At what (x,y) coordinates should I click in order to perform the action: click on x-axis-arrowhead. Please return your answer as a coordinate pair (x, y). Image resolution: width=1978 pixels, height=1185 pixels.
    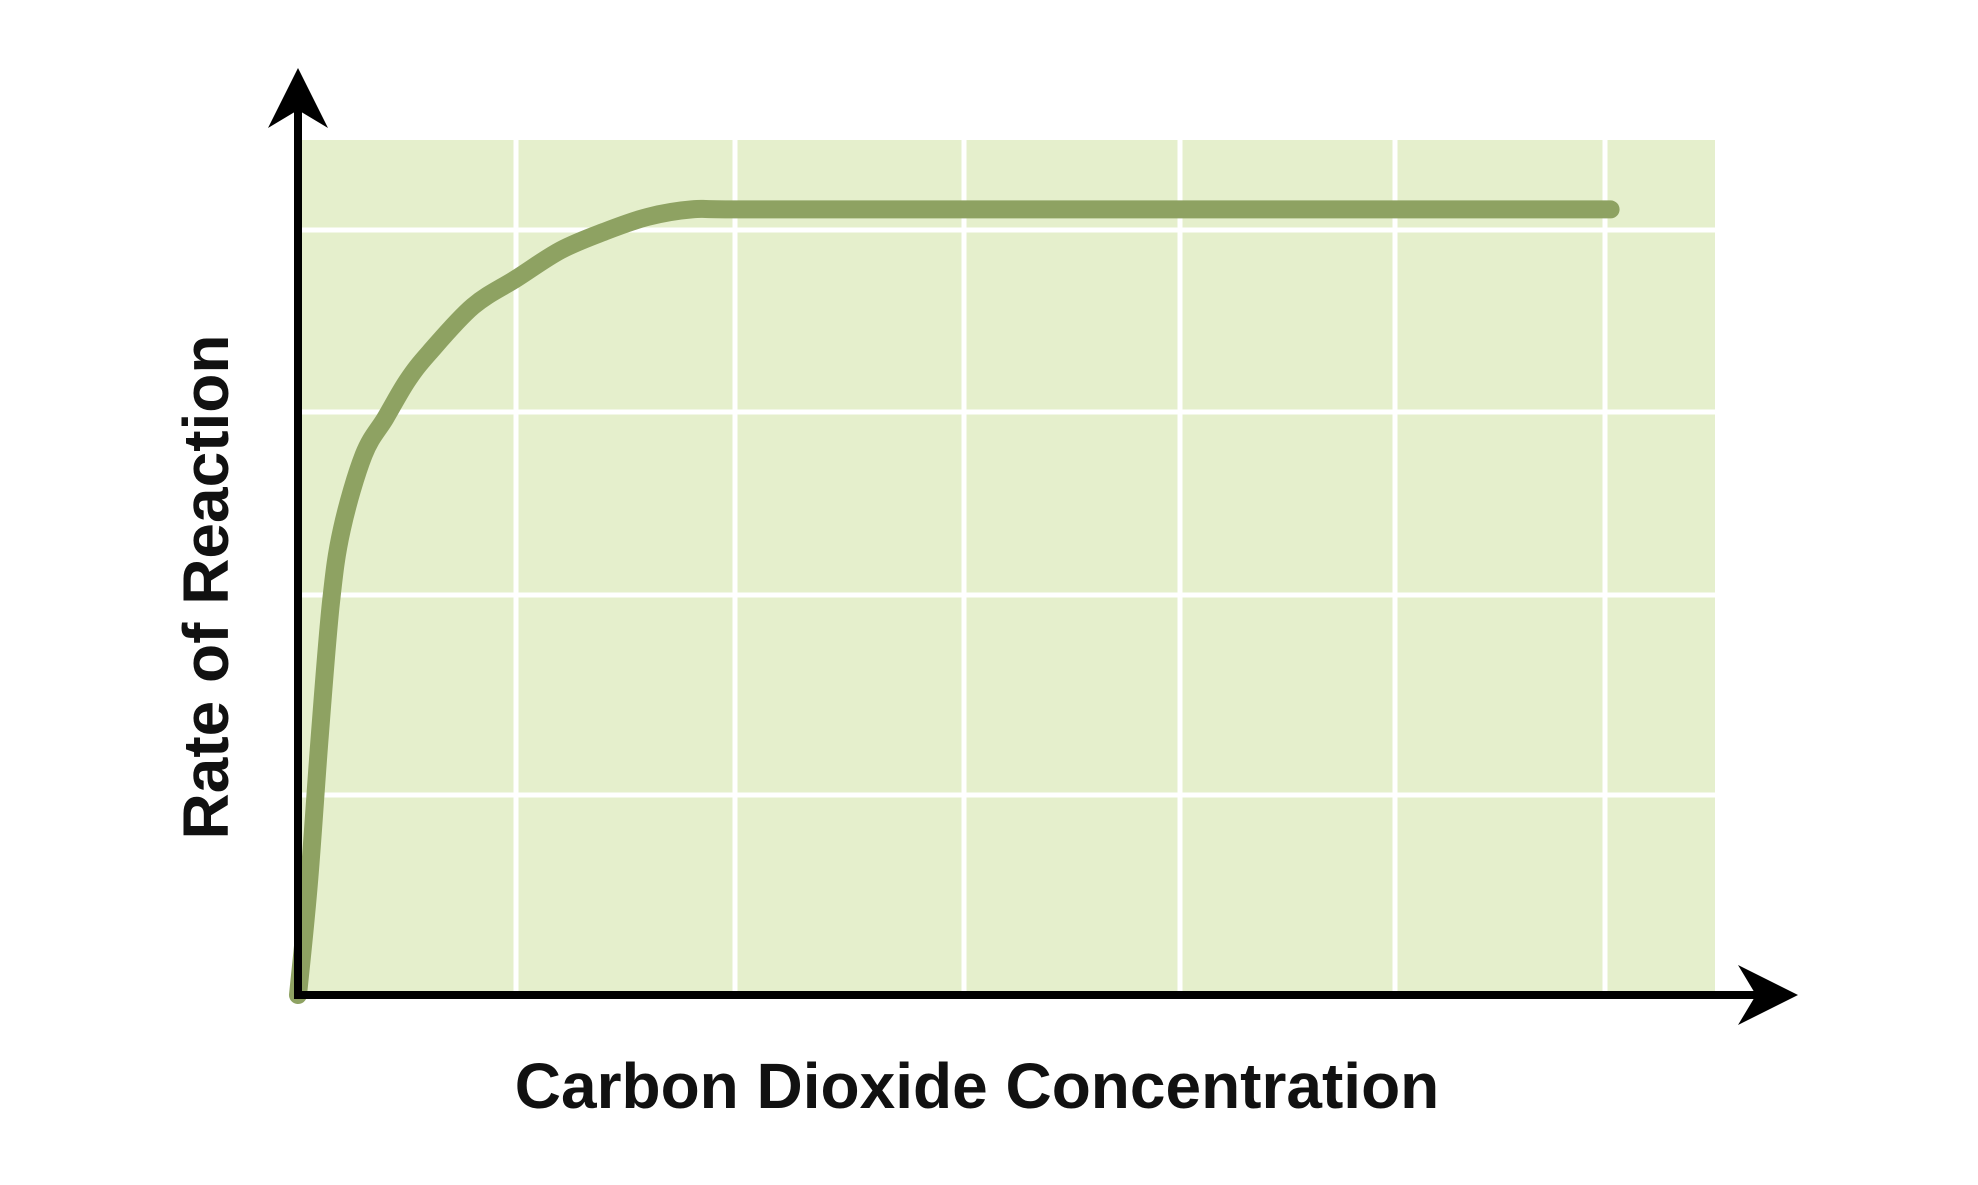
    Looking at the image, I should click on (1768, 995).